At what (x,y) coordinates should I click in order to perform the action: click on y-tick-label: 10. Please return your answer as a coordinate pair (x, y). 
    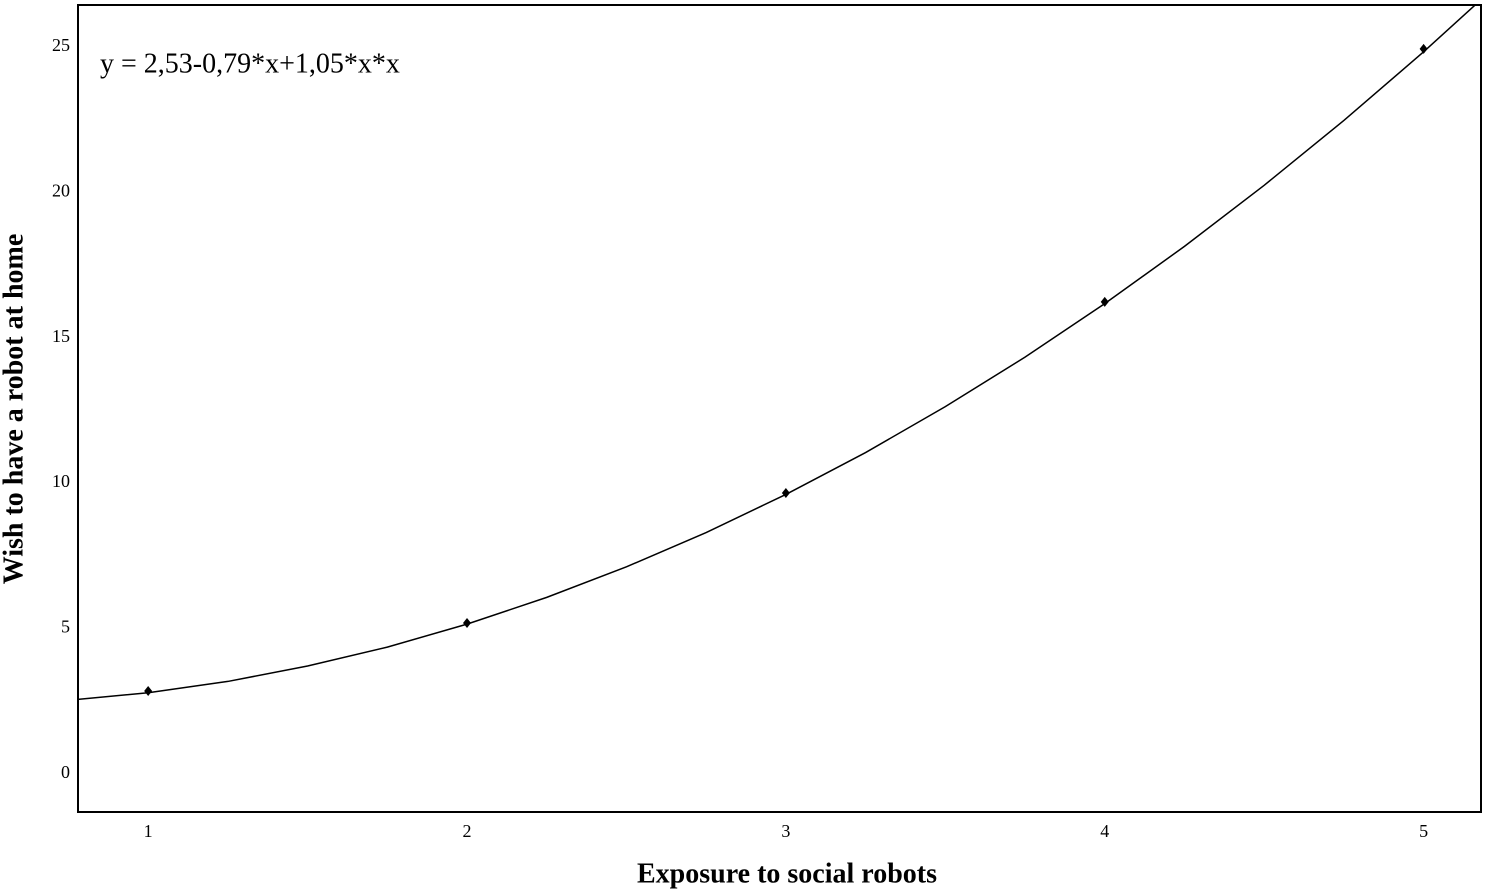
    Looking at the image, I should click on (61, 481).